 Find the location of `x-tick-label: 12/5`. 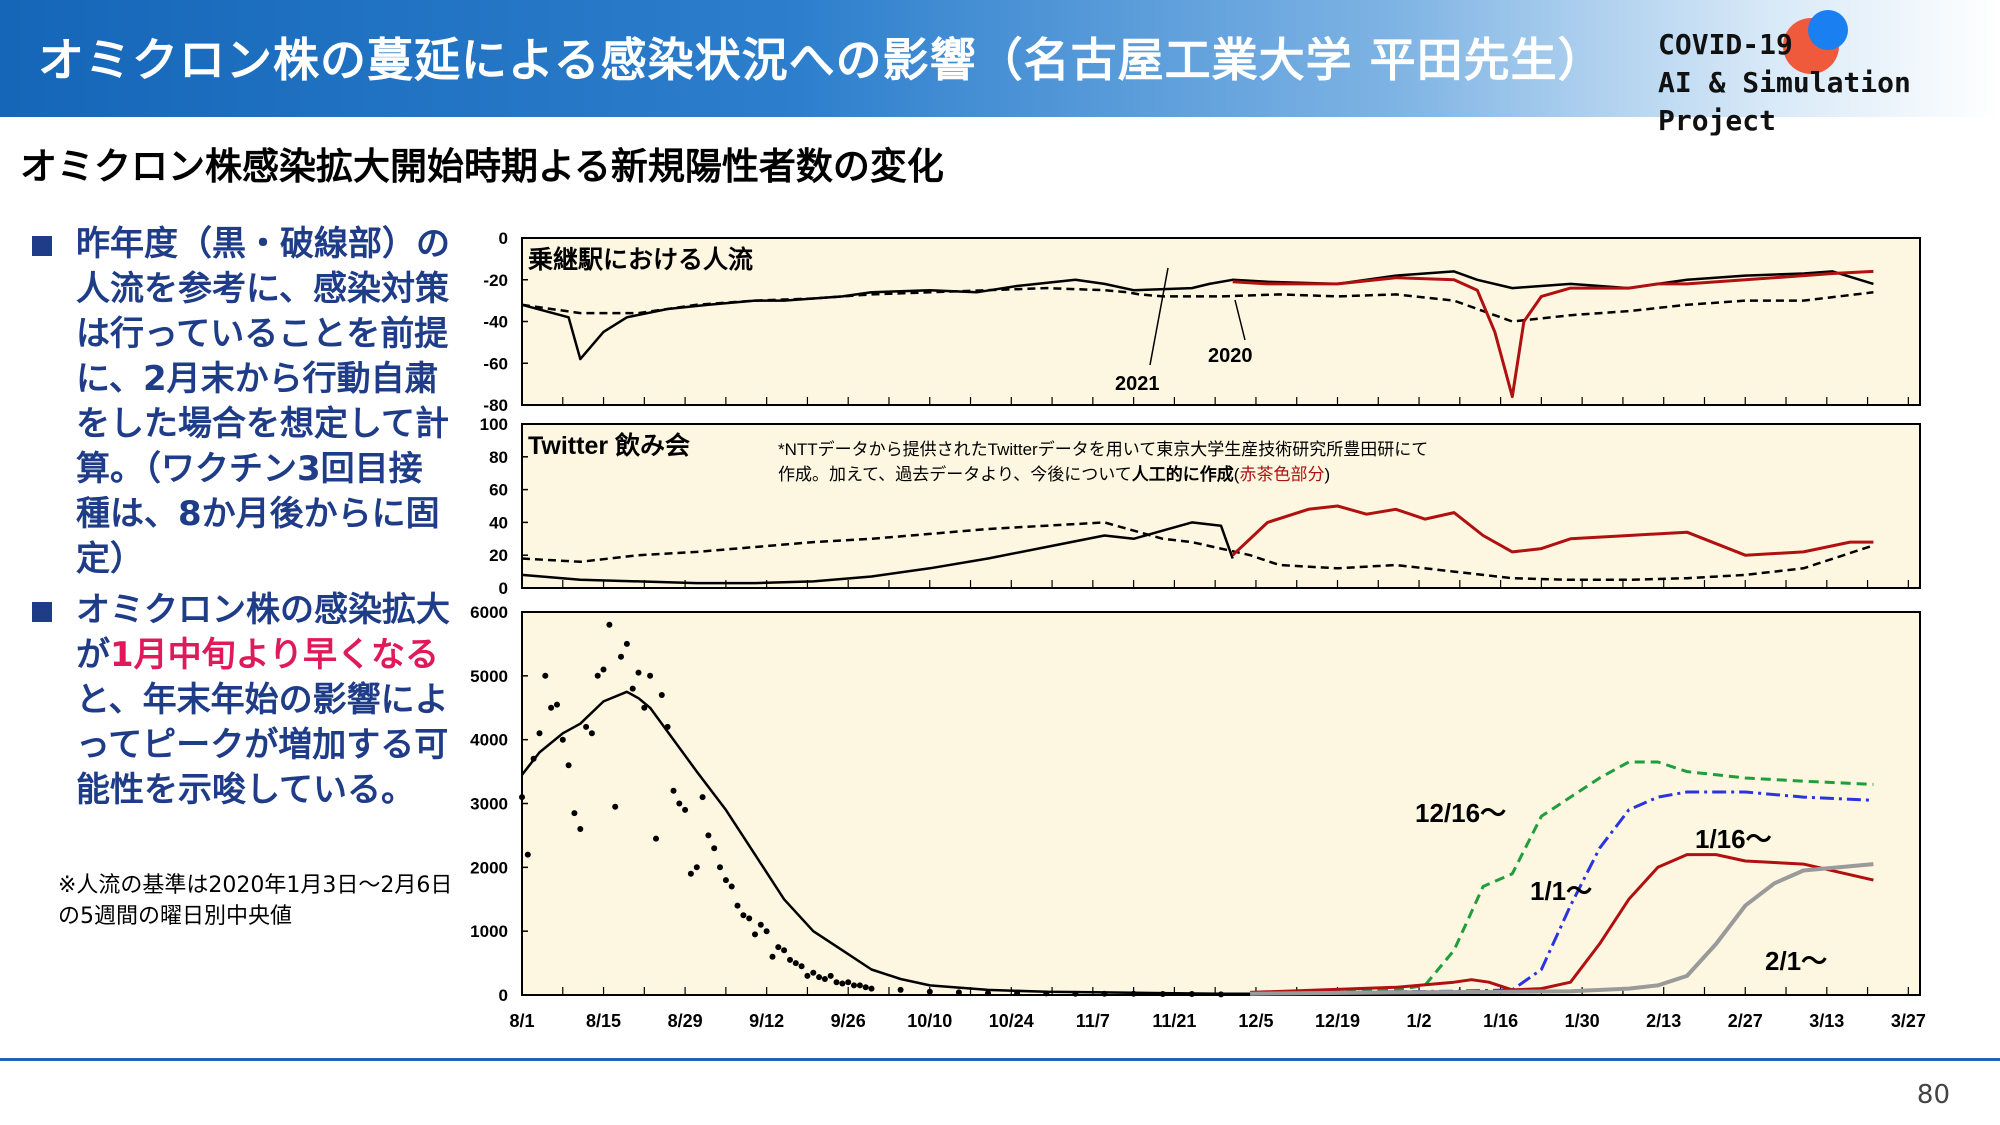

x-tick-label: 12/5 is located at coordinates (1255, 1021).